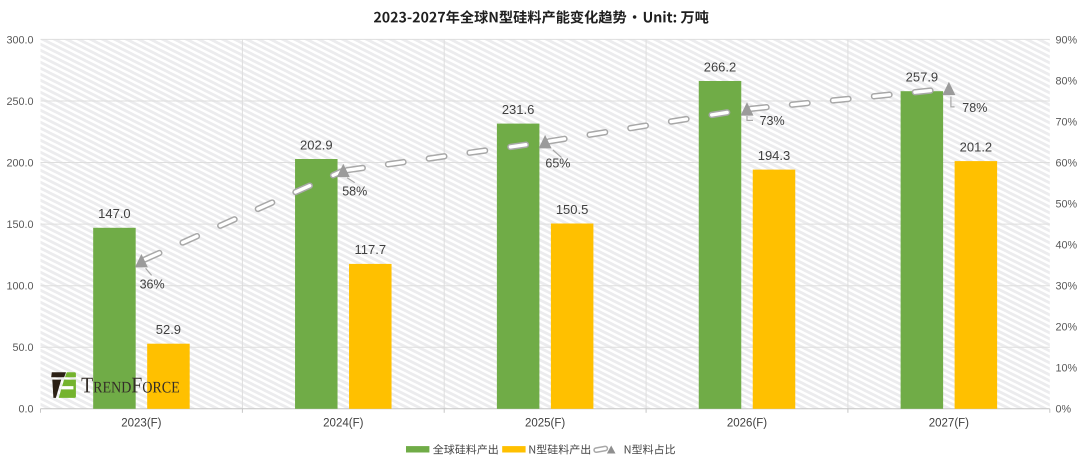  What do you see at coordinates (1067, 246) in the screenshot?
I see `svg-text: 40%` at bounding box center [1067, 246].